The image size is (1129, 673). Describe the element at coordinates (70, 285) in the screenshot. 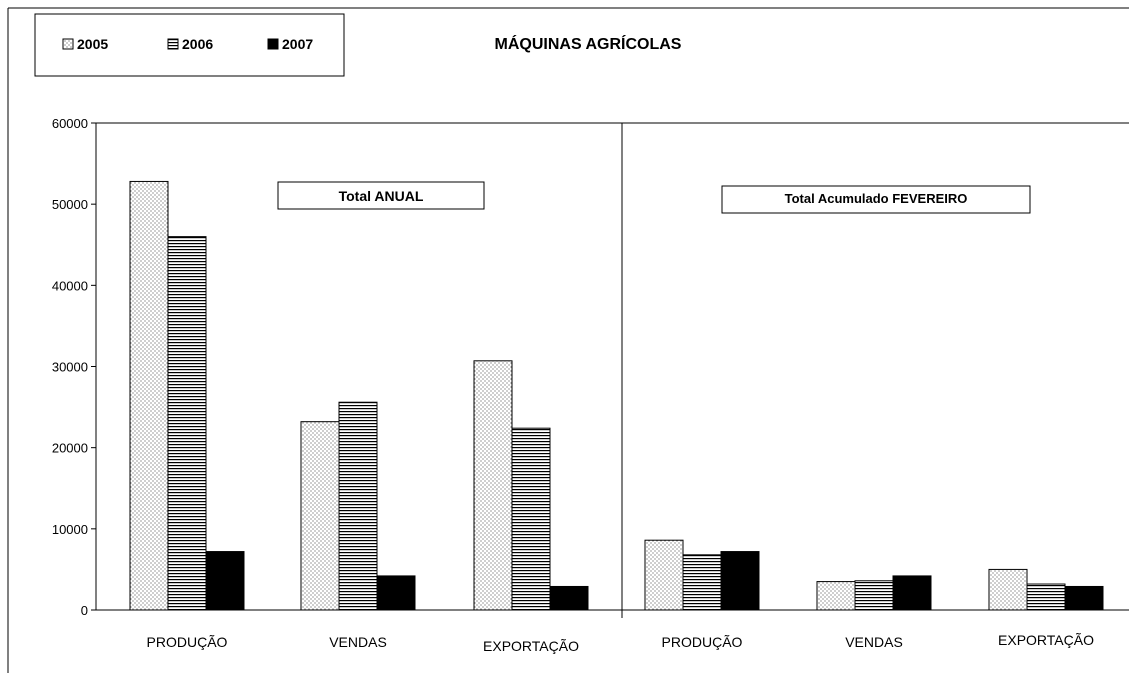

I see `y-tick-label: 40000` at that location.